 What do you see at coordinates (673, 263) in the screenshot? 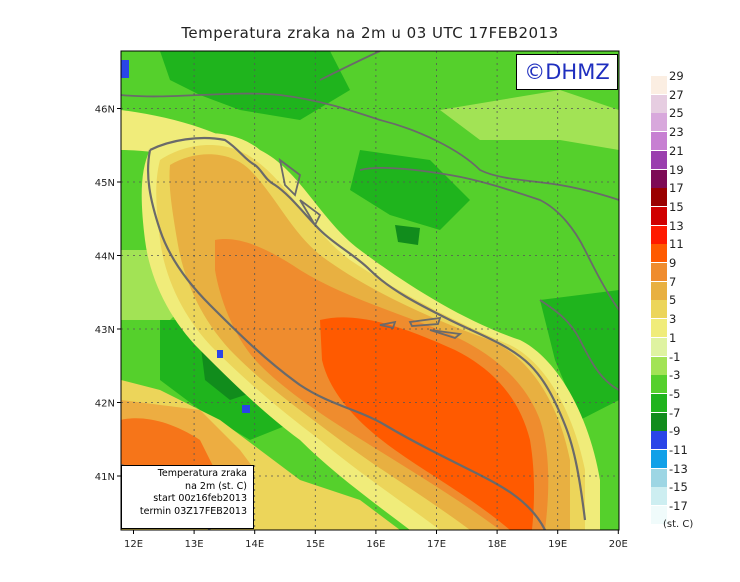
I see `legend-label: 9` at bounding box center [673, 263].